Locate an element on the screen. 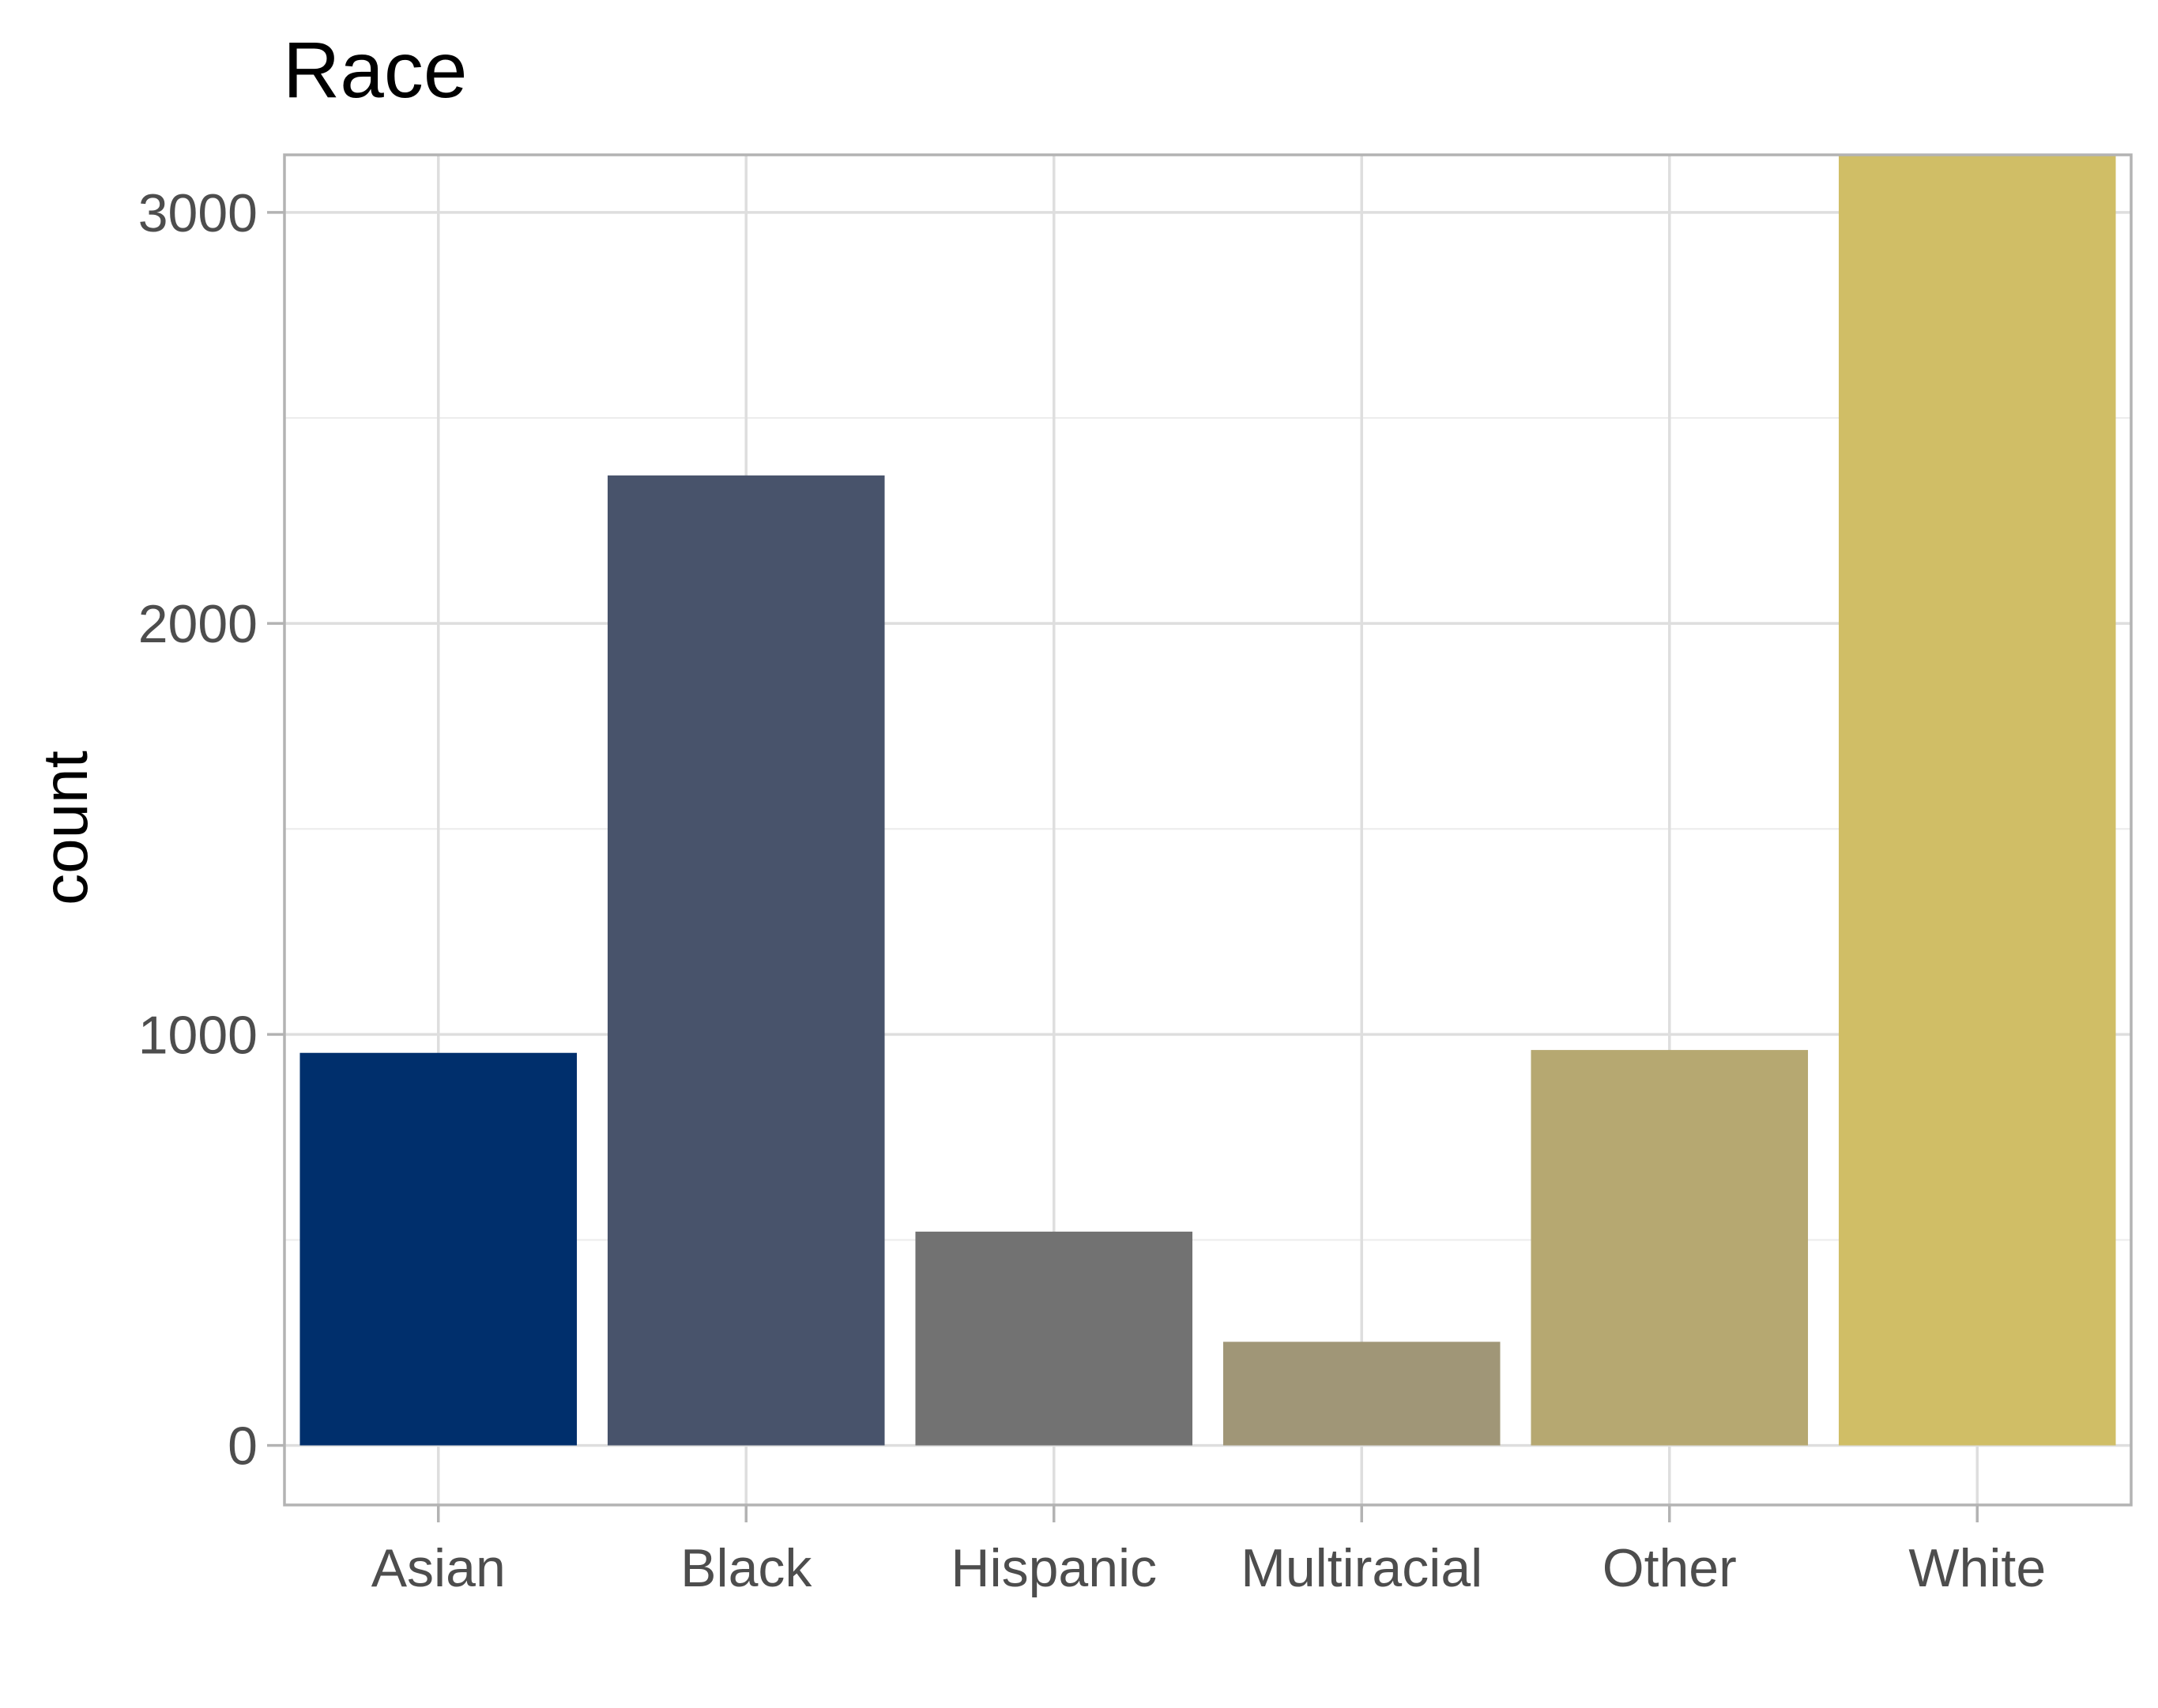 The height and width of the screenshot is (1708, 2158). bar-multiracial is located at coordinates (1361, 1393).